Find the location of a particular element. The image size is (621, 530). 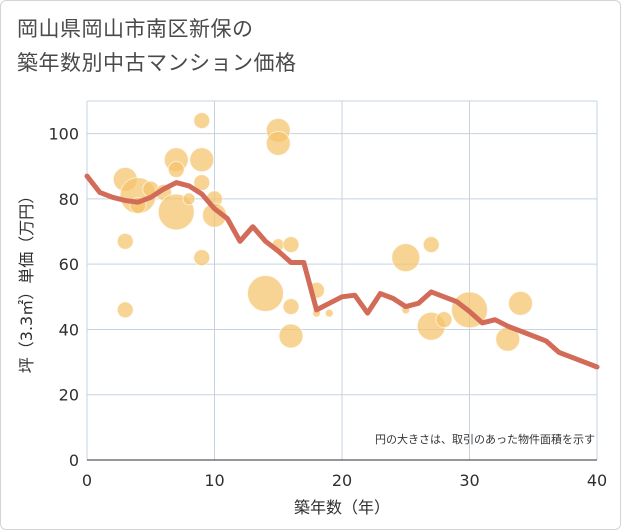

x-tick-label: 20 is located at coordinates (342, 480).